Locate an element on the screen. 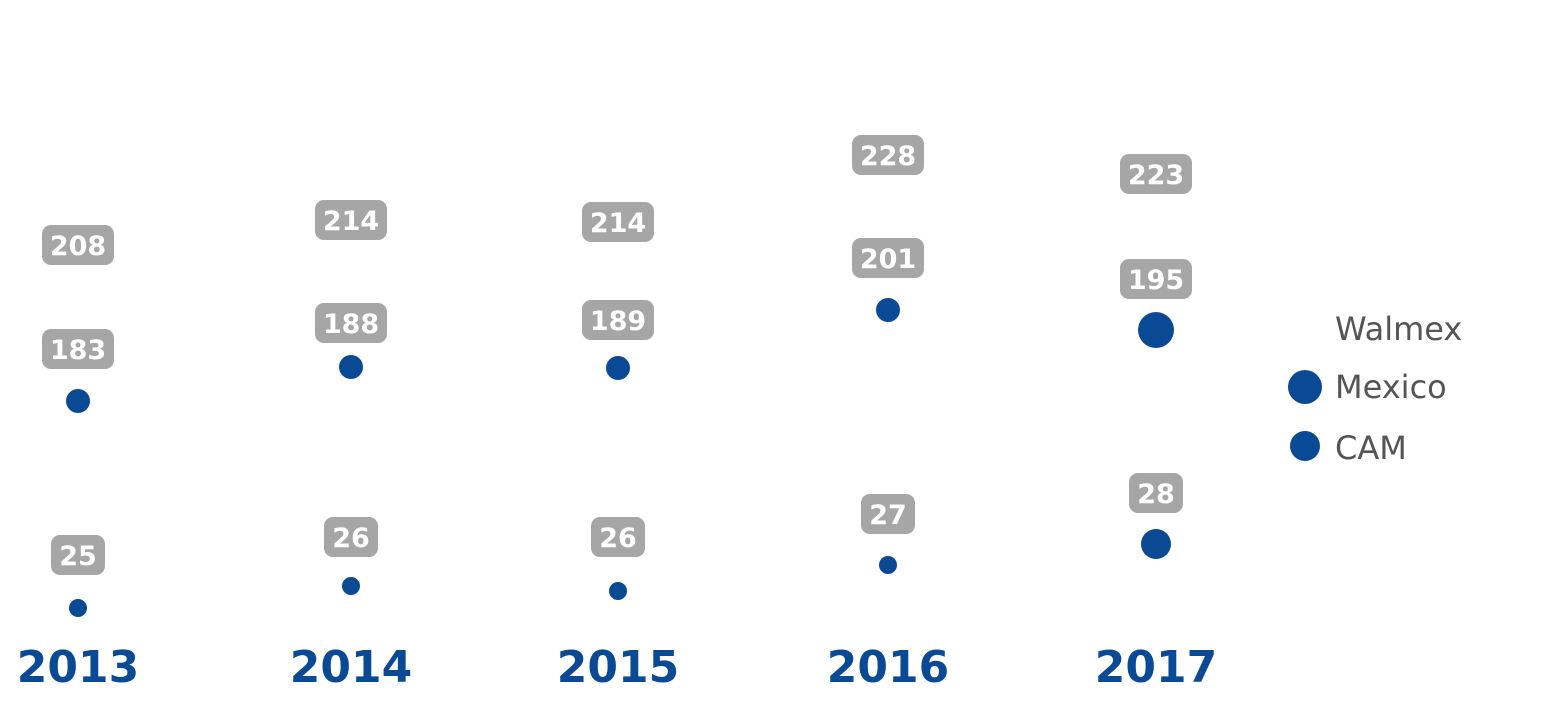 The width and height of the screenshot is (1556, 703). mexico-label-2013-bg is located at coordinates (78, 349).